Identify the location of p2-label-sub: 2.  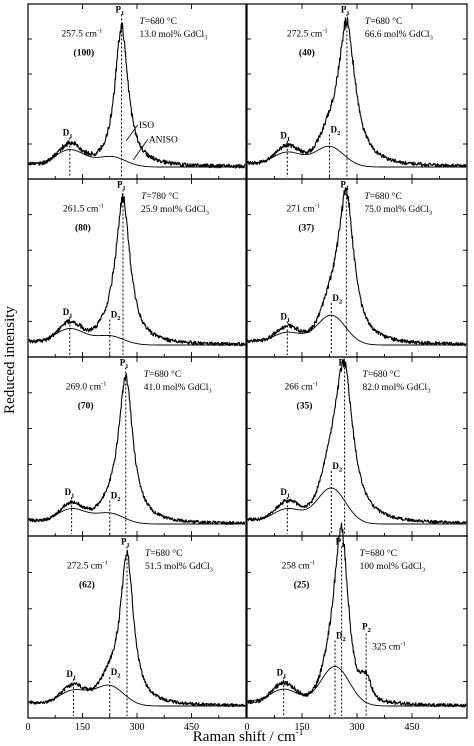
(369, 630).